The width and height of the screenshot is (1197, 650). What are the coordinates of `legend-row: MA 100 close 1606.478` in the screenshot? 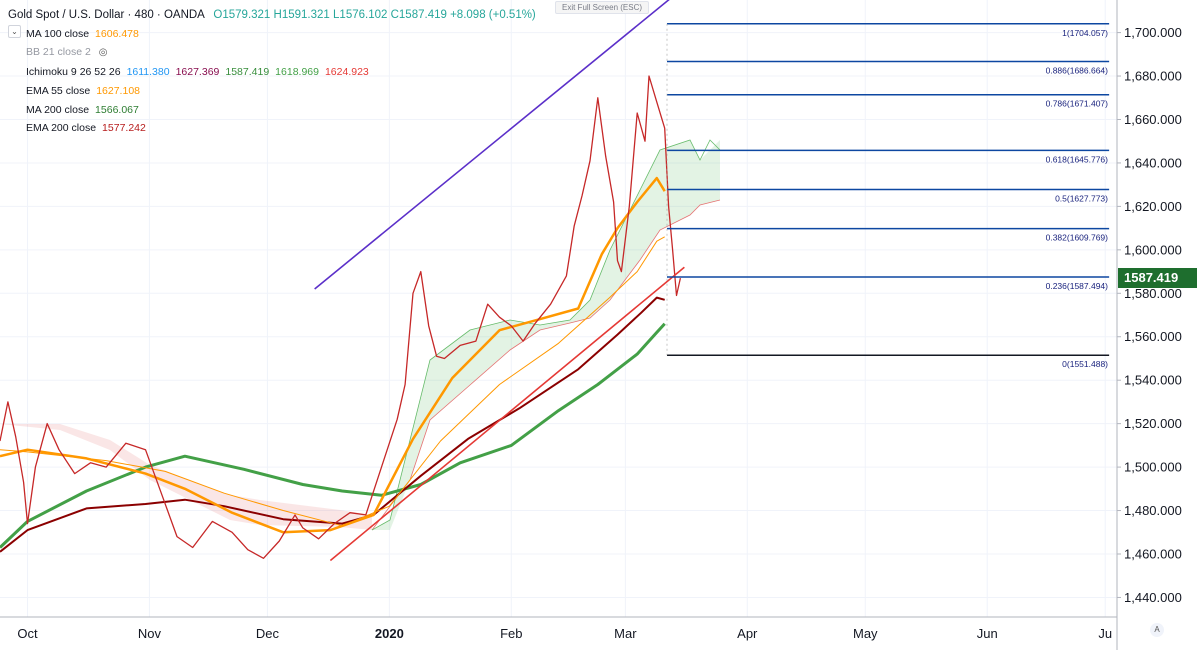 It's located at (272, 34).